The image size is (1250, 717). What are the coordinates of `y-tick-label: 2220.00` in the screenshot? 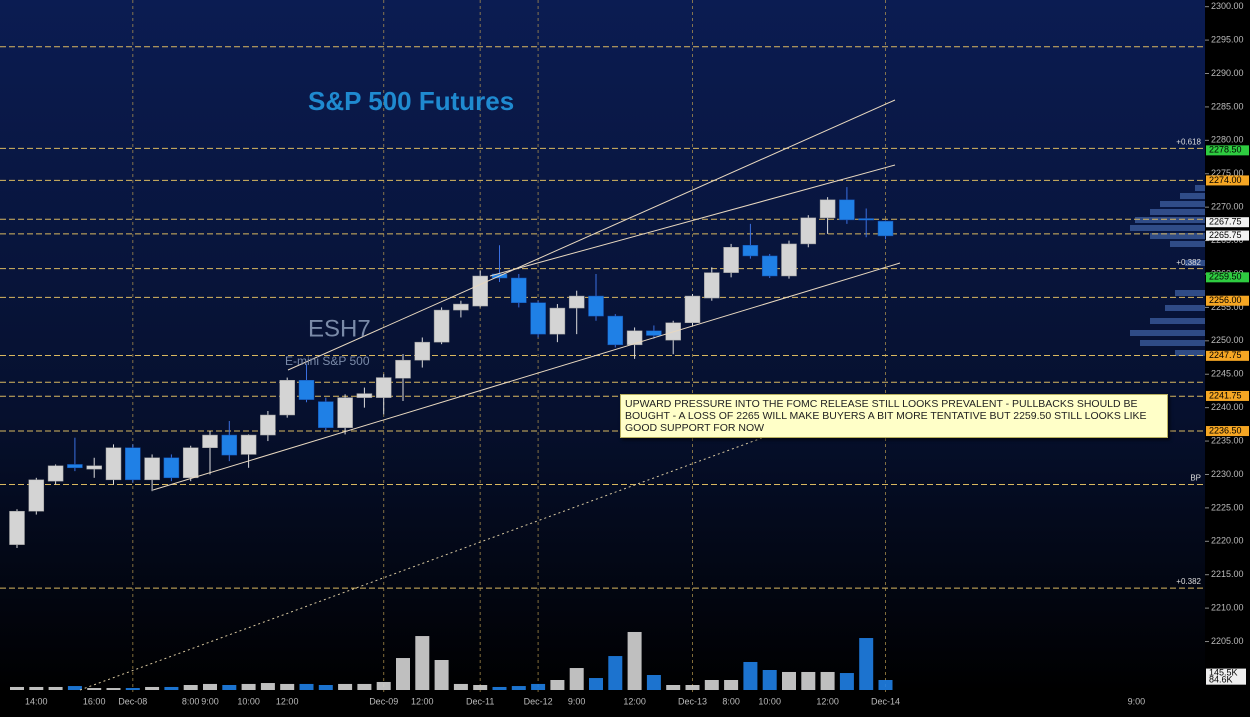 It's located at (1227, 541).